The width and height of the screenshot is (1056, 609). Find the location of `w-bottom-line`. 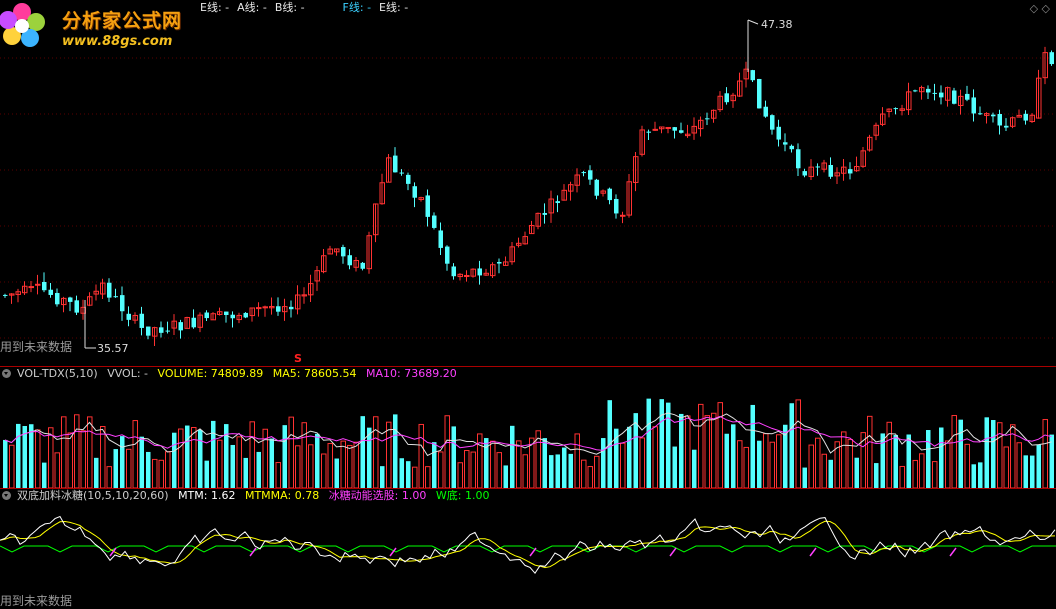

w-bottom-line is located at coordinates (528, 549).